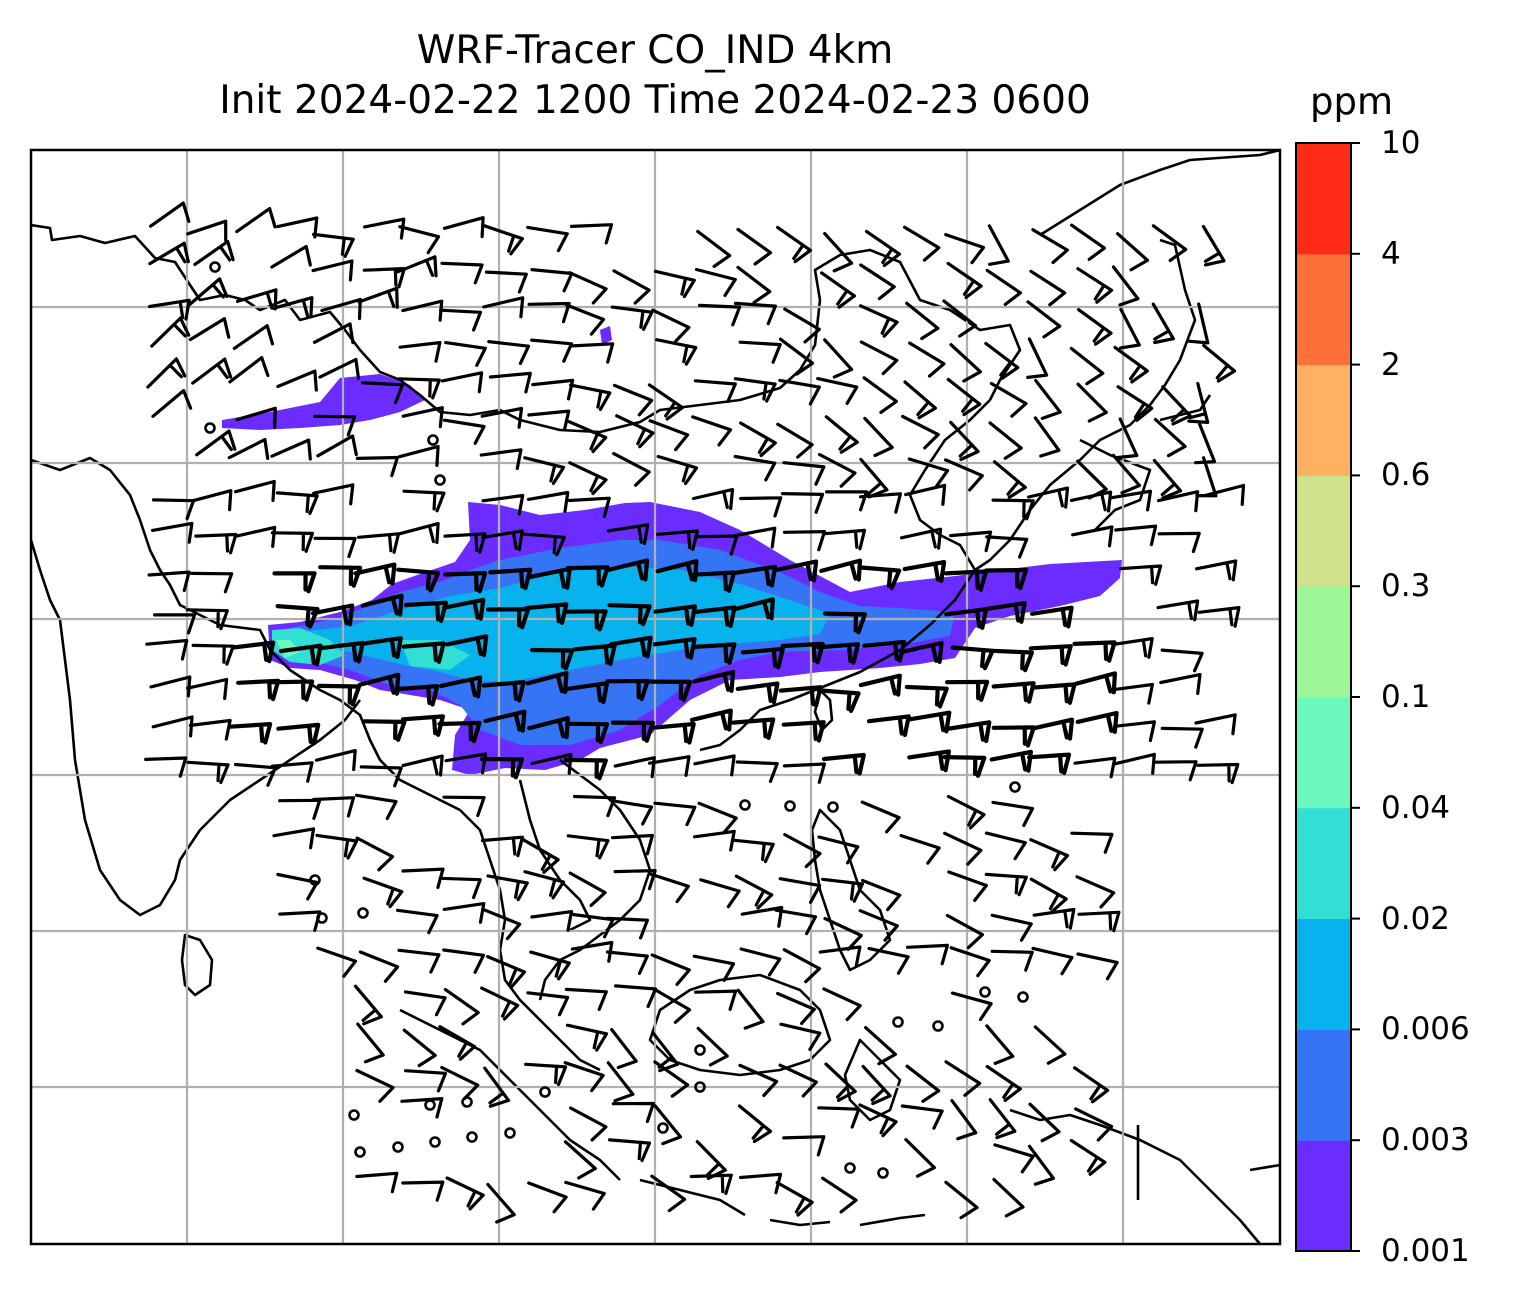 This screenshot has width=1528, height=1306. What do you see at coordinates (1416, 918) in the screenshot?
I see `colorbar-tick-label: 0.02` at bounding box center [1416, 918].